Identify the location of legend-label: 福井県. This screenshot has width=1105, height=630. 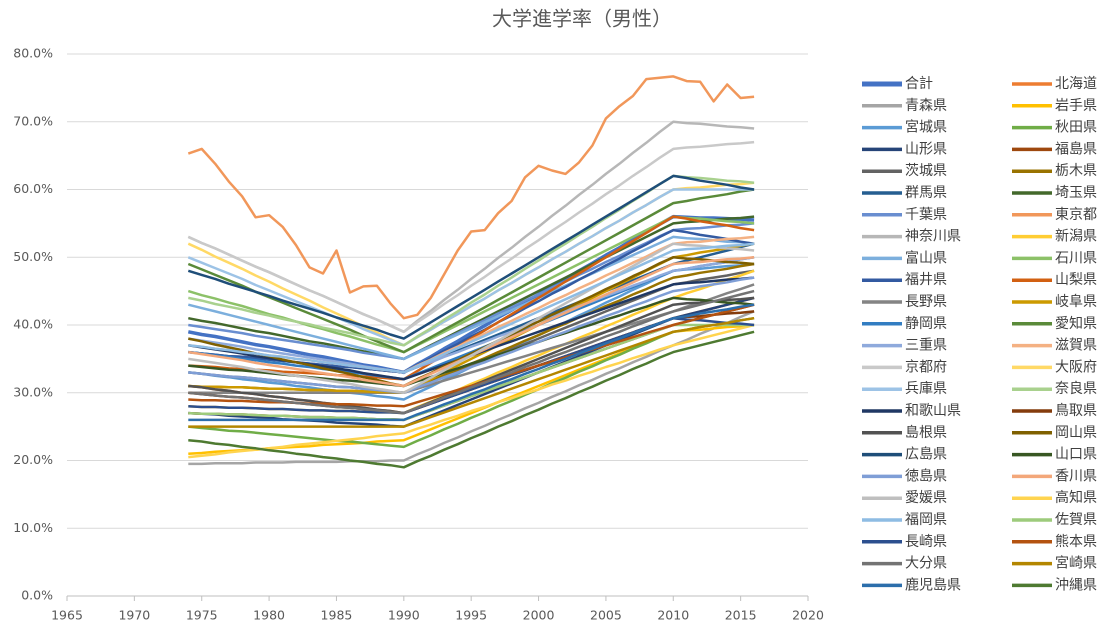
(926, 280).